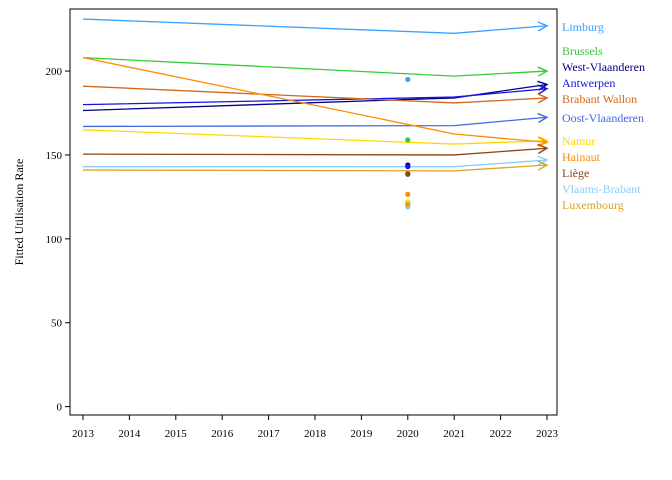  What do you see at coordinates (501, 434) in the screenshot?
I see `x-tick-label: 2022` at bounding box center [501, 434].